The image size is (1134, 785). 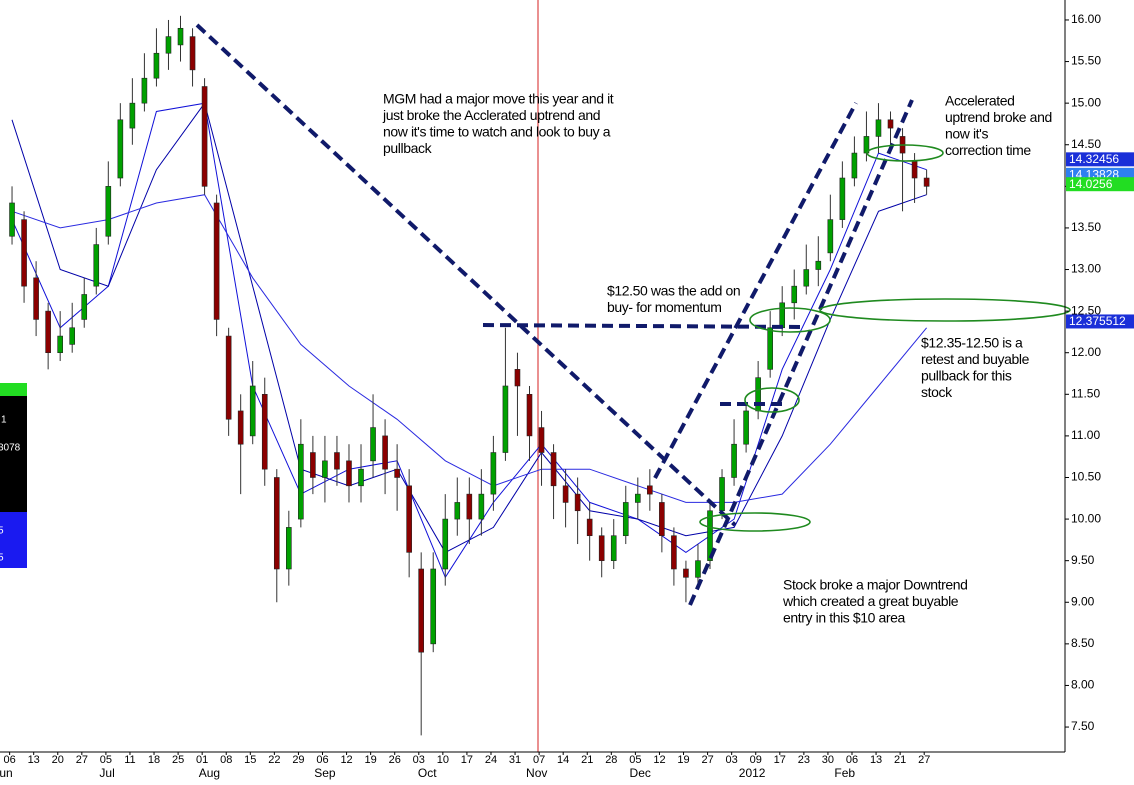 I want to click on month-label: Feb, so click(x=844, y=773).